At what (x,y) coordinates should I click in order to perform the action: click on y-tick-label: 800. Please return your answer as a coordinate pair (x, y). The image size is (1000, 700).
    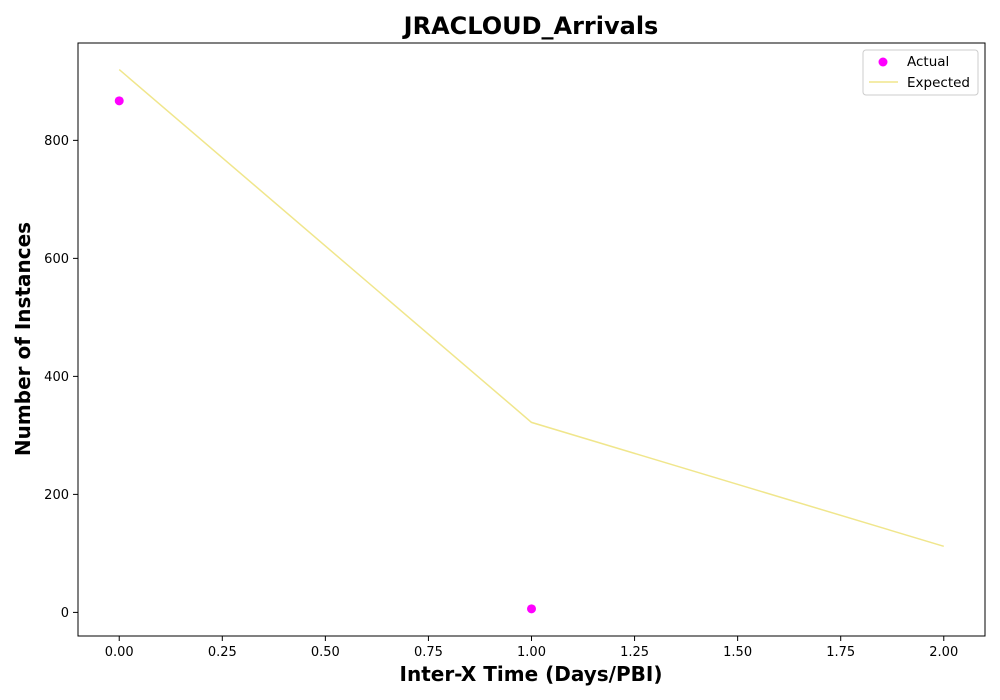
    Looking at the image, I should click on (56, 141).